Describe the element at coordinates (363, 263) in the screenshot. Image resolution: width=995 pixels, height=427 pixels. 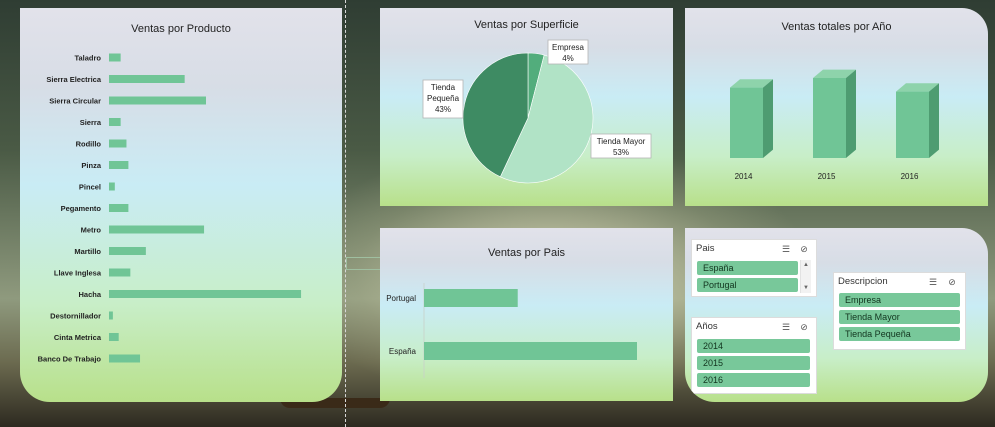
I see `selection-handle` at that location.